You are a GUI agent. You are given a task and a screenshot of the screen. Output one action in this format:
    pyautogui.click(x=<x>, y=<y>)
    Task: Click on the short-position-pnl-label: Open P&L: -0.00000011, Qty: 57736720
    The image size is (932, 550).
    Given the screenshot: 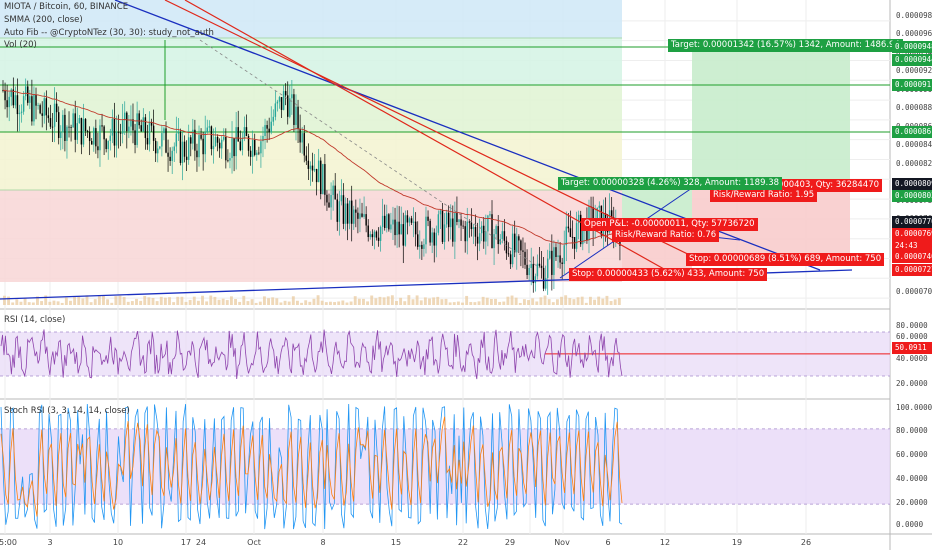 What is the action you would take?
    pyautogui.click(x=669, y=224)
    